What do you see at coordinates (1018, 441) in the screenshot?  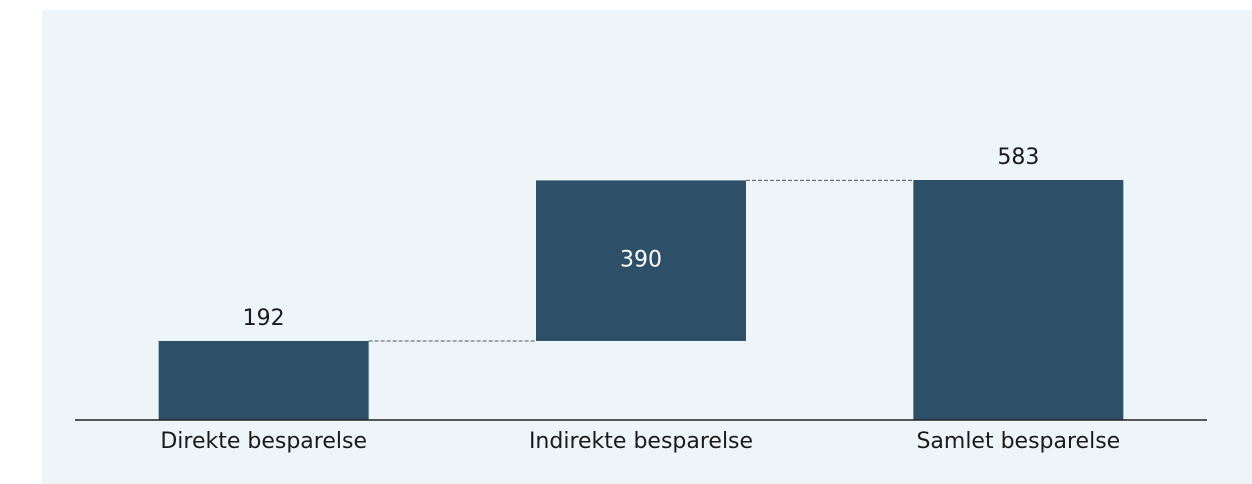 I see `x-tick-label: Samlet besparelse` at bounding box center [1018, 441].